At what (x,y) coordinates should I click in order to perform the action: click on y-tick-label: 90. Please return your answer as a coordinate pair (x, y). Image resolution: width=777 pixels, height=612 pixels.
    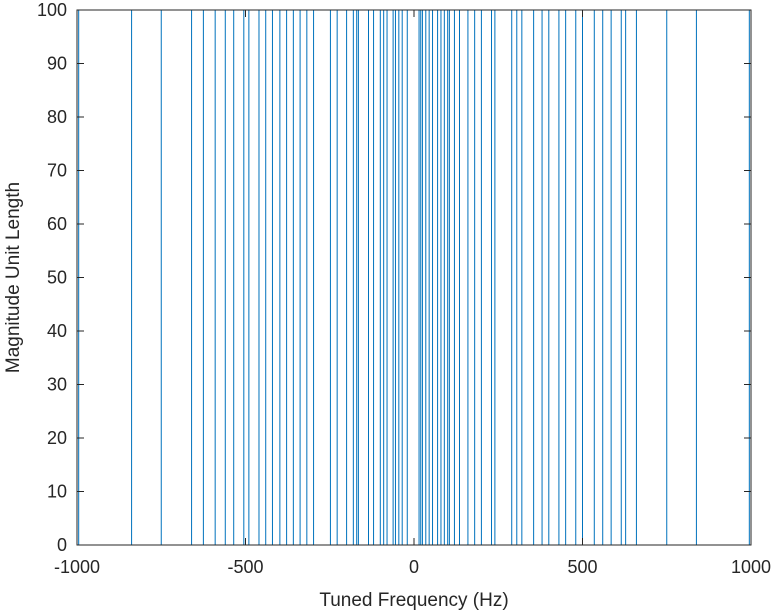
    Looking at the image, I should click on (57, 64).